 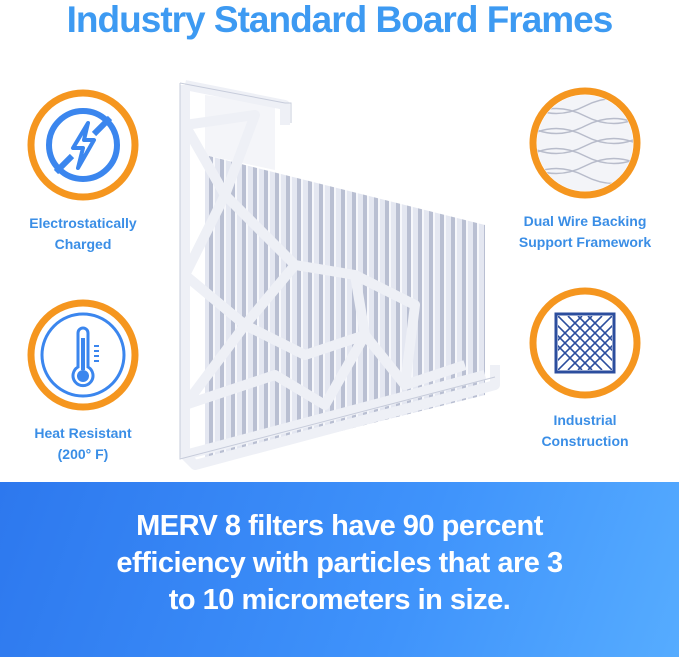 I want to click on no-static-lightning-icon, so click(x=83, y=145).